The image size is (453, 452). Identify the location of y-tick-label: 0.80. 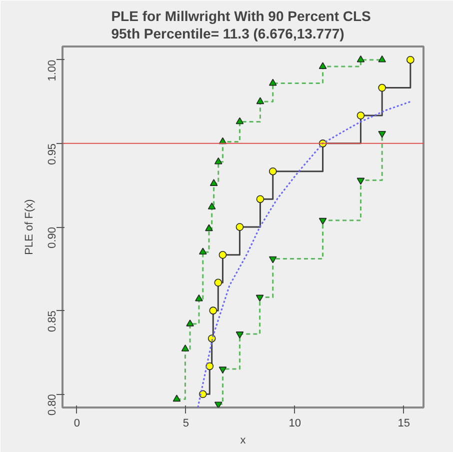
(52, 405).